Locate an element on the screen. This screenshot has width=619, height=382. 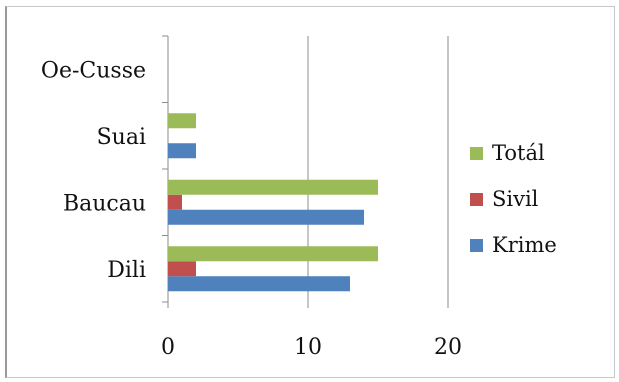
legend-label-sivil: Sivil is located at coordinates (515, 199).